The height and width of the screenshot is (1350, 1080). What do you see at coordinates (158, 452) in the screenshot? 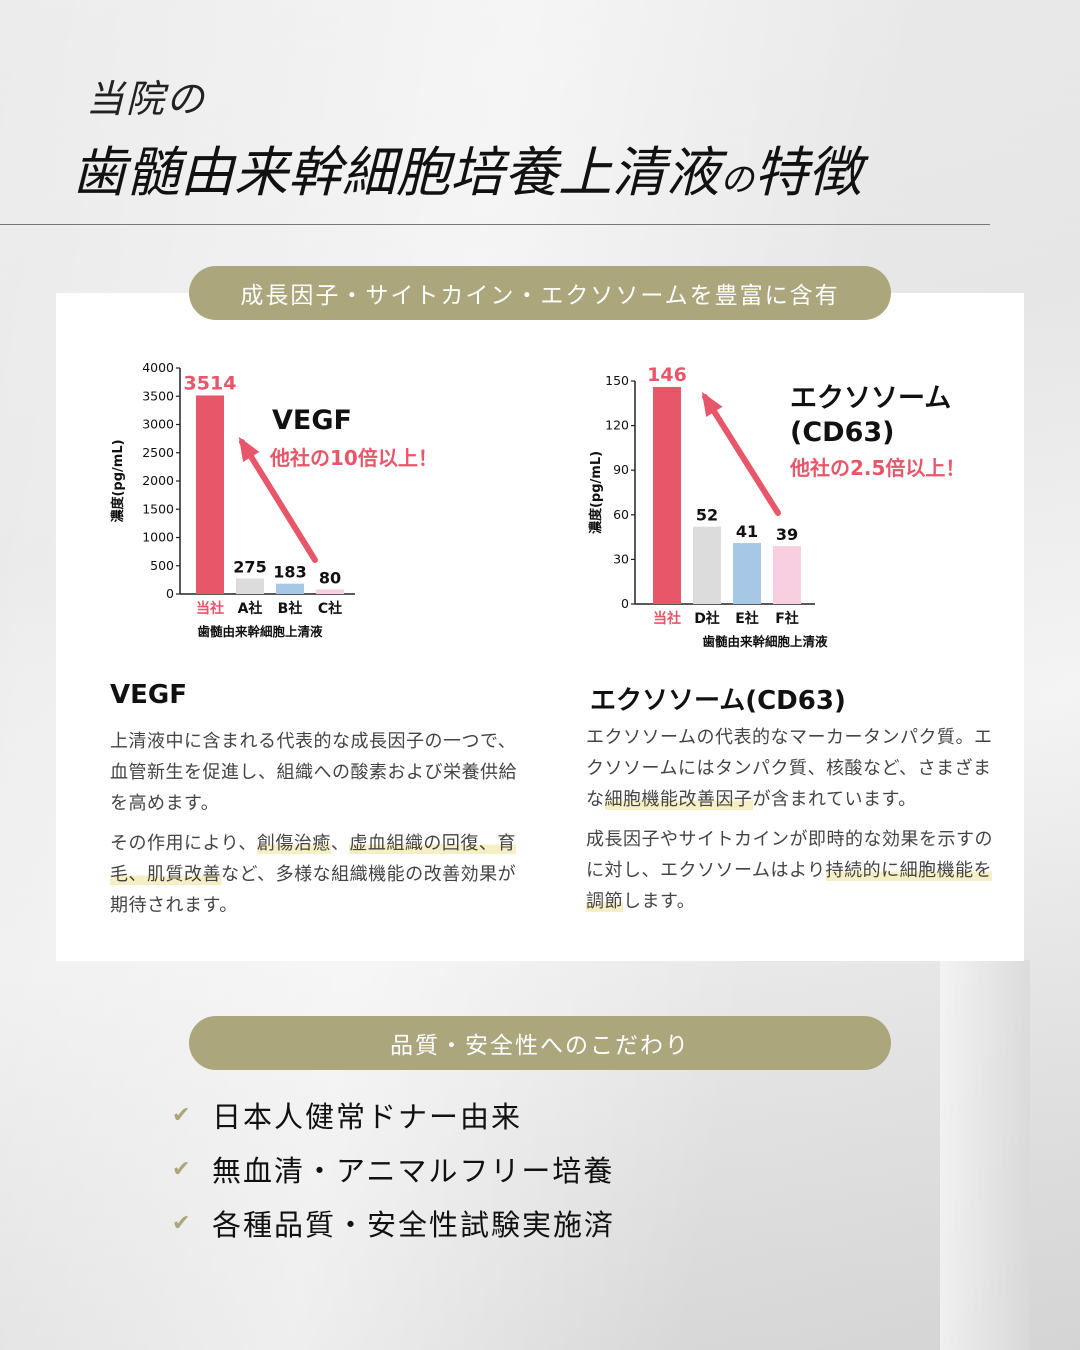
I see `y-tick-label: 2500` at bounding box center [158, 452].